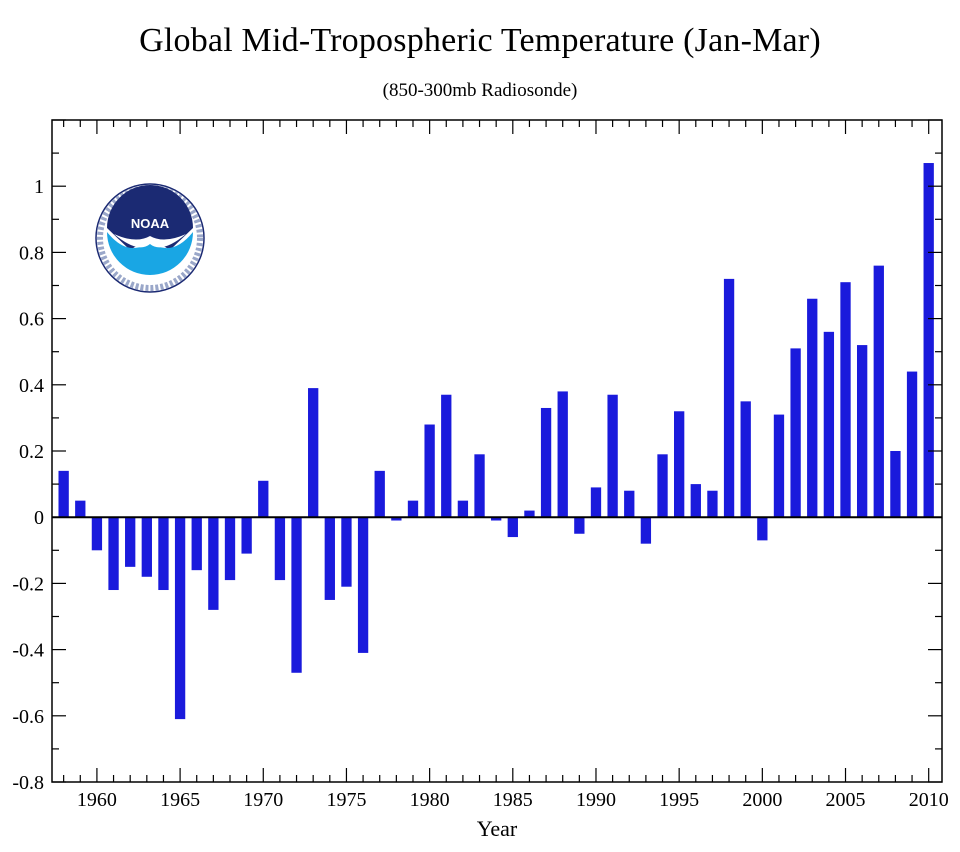 This screenshot has width=960, height=852. What do you see at coordinates (512, 527) in the screenshot?
I see `bar-1985` at bounding box center [512, 527].